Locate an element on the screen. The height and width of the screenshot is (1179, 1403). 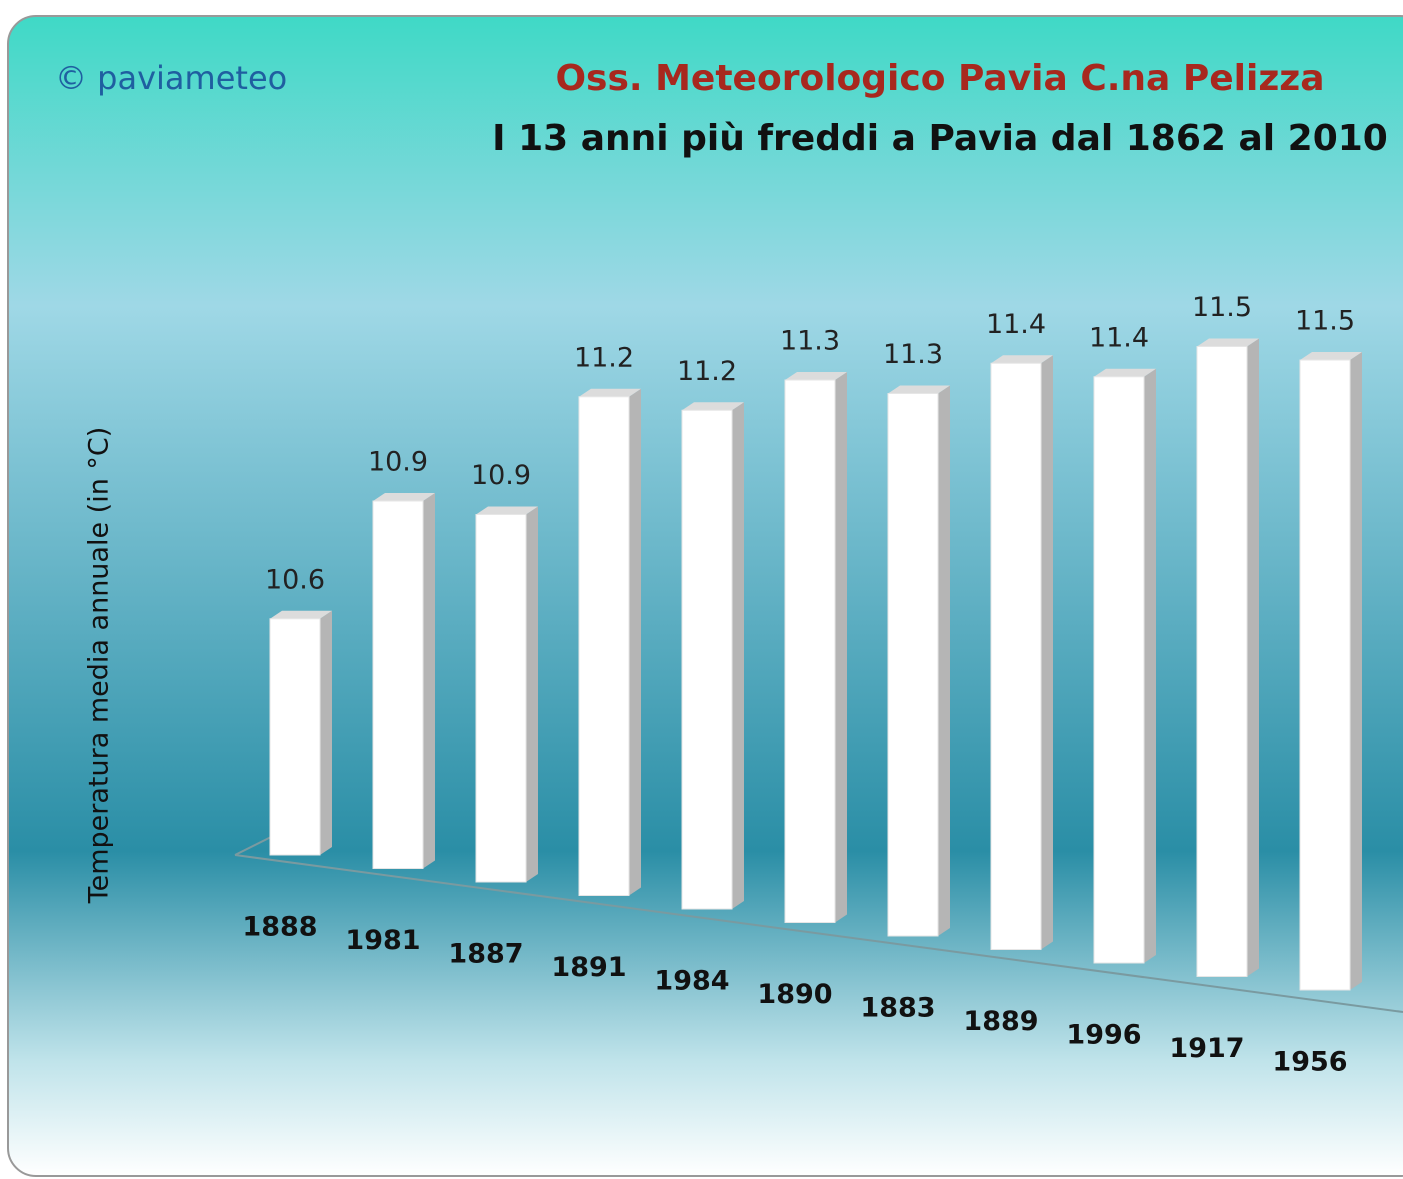
floor-line is located at coordinates (818, 933).